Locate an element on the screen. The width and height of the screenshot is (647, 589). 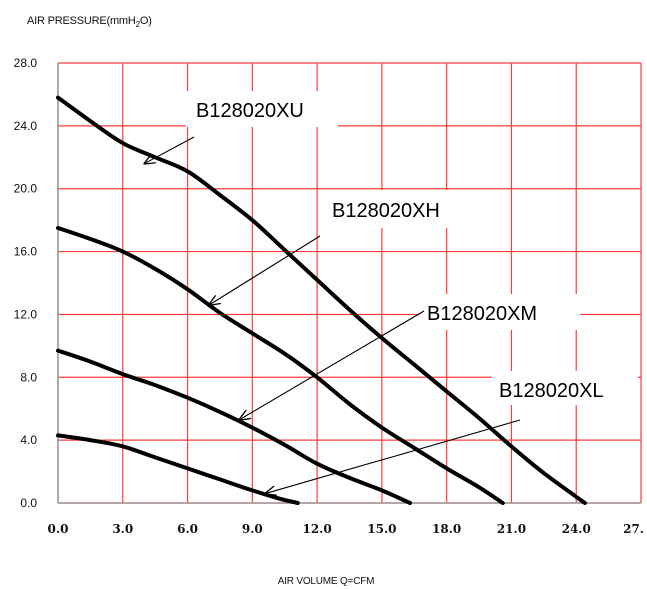
x-tick-label: 24.0 is located at coordinates (576, 529).